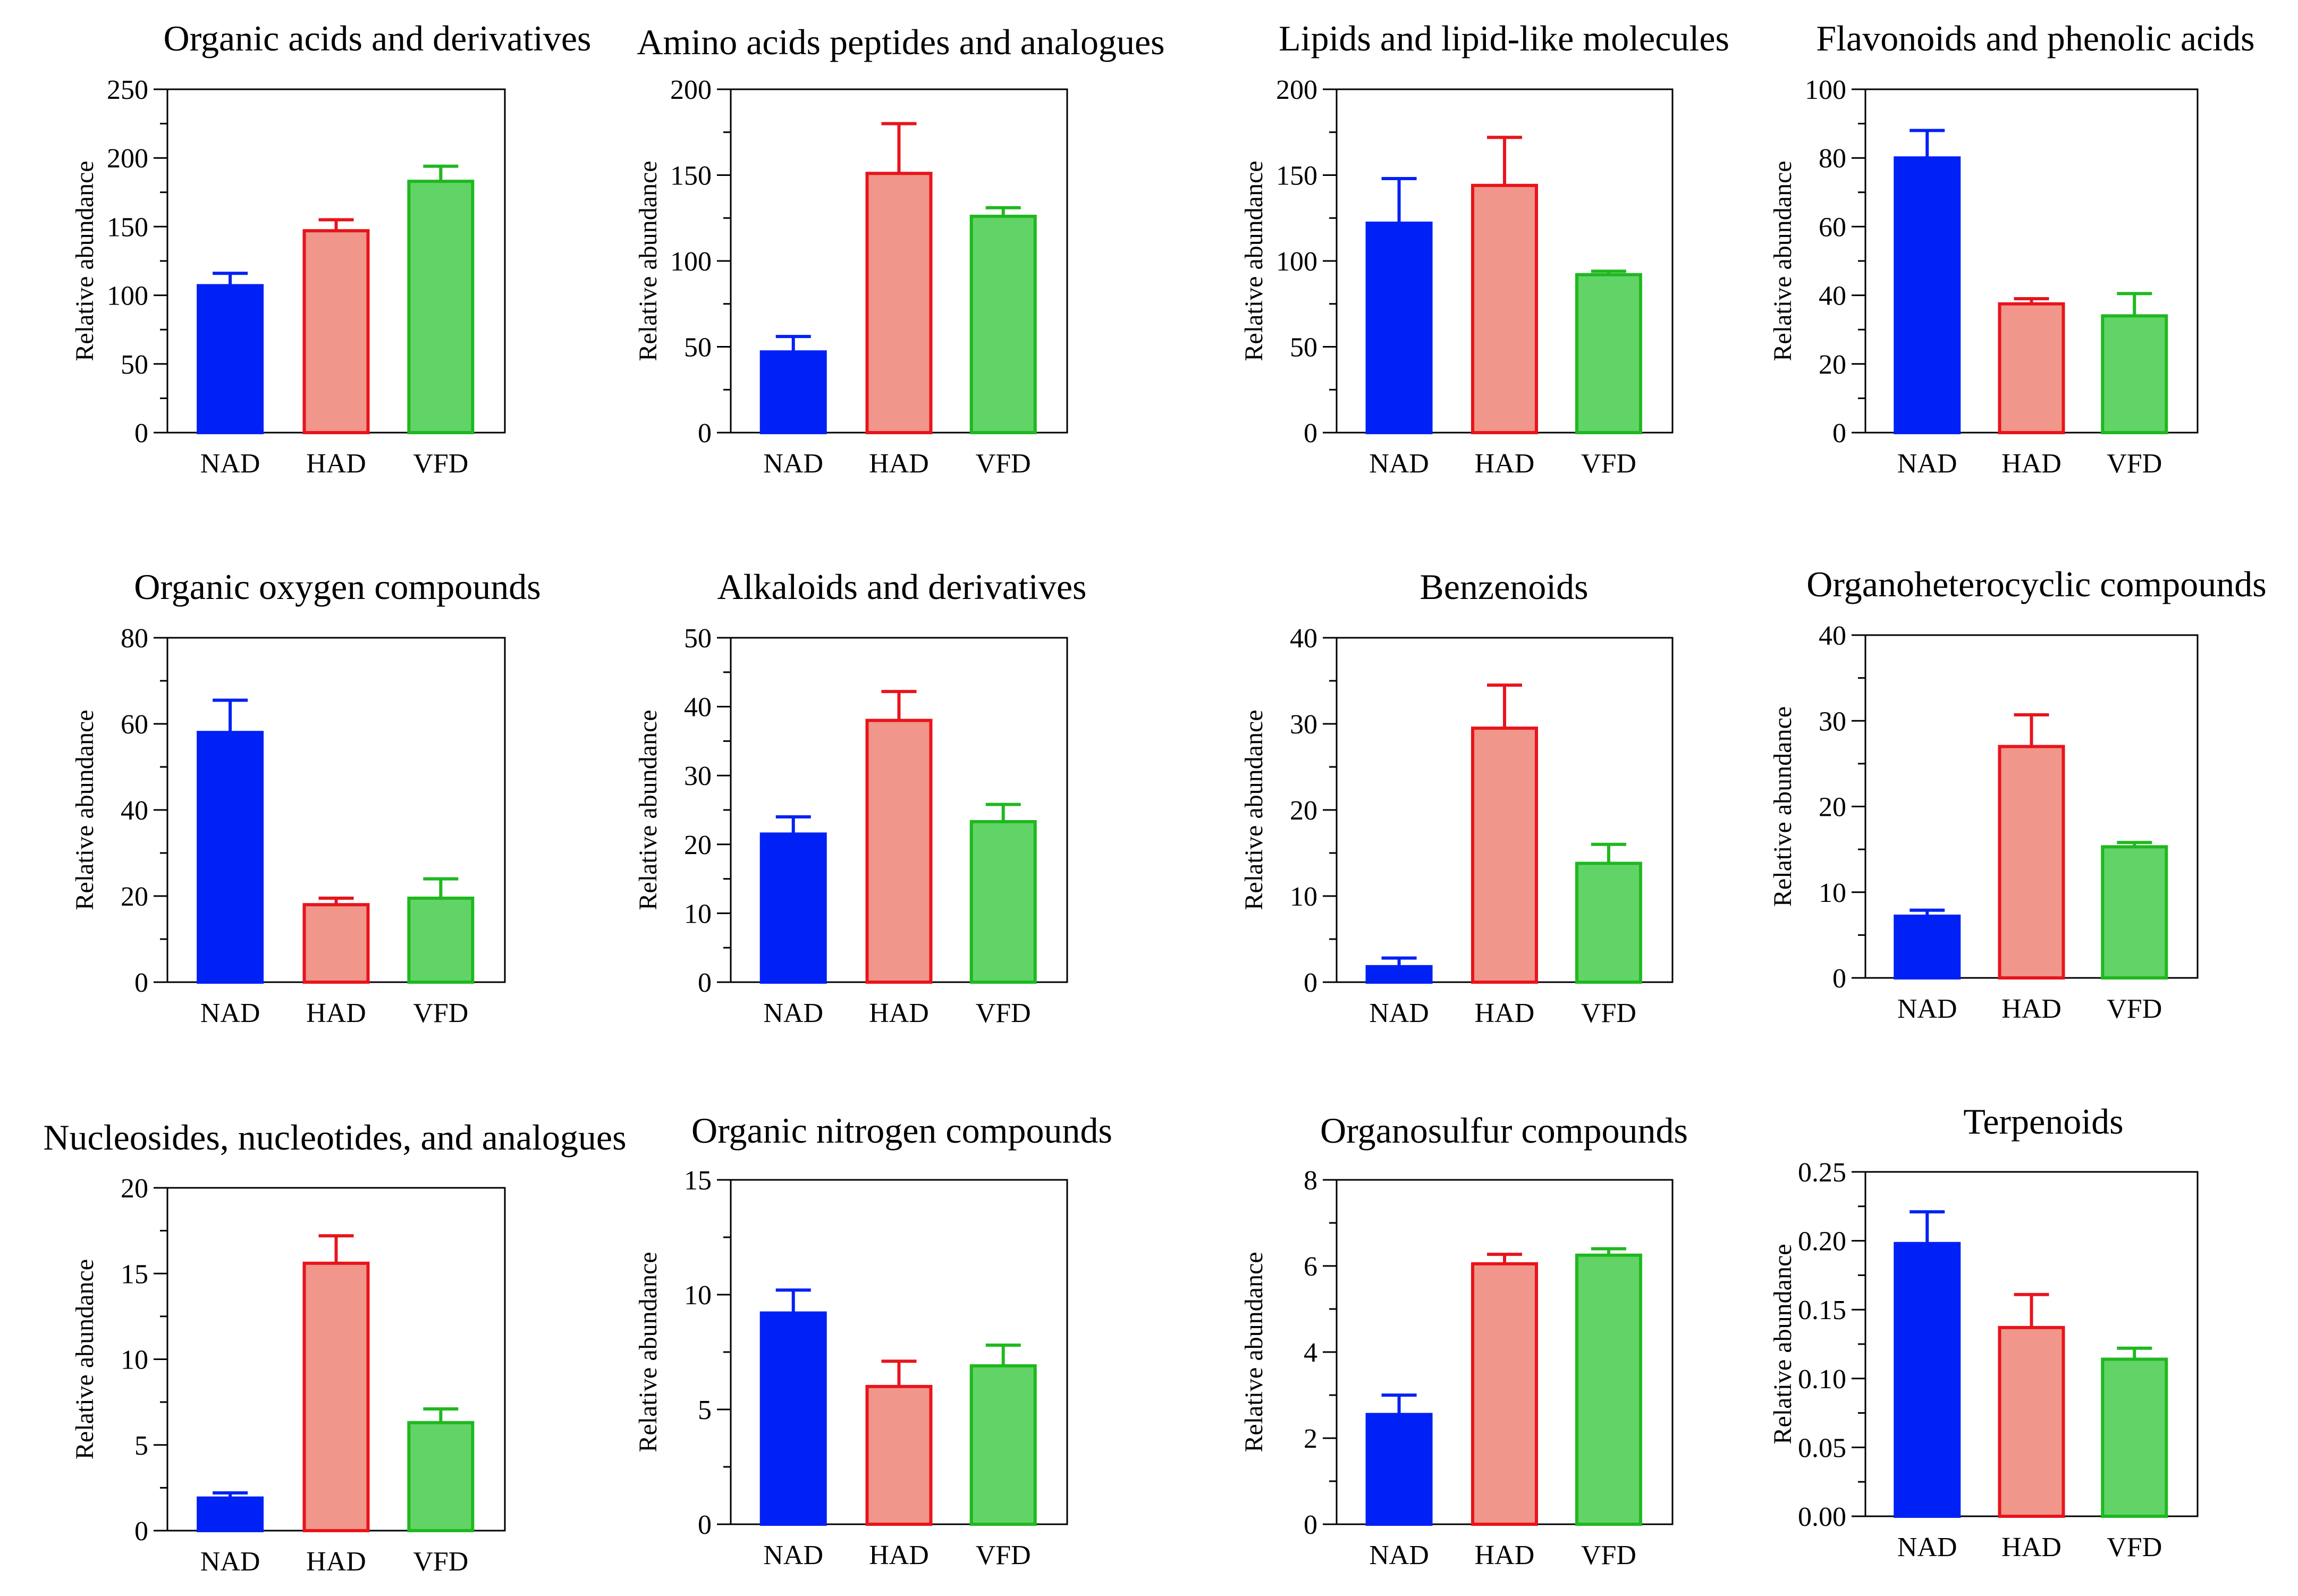 The image size is (2298, 1596). Describe the element at coordinates (900, 42) in the screenshot. I see `chart-title: Amino acids peptides and analogues` at that location.